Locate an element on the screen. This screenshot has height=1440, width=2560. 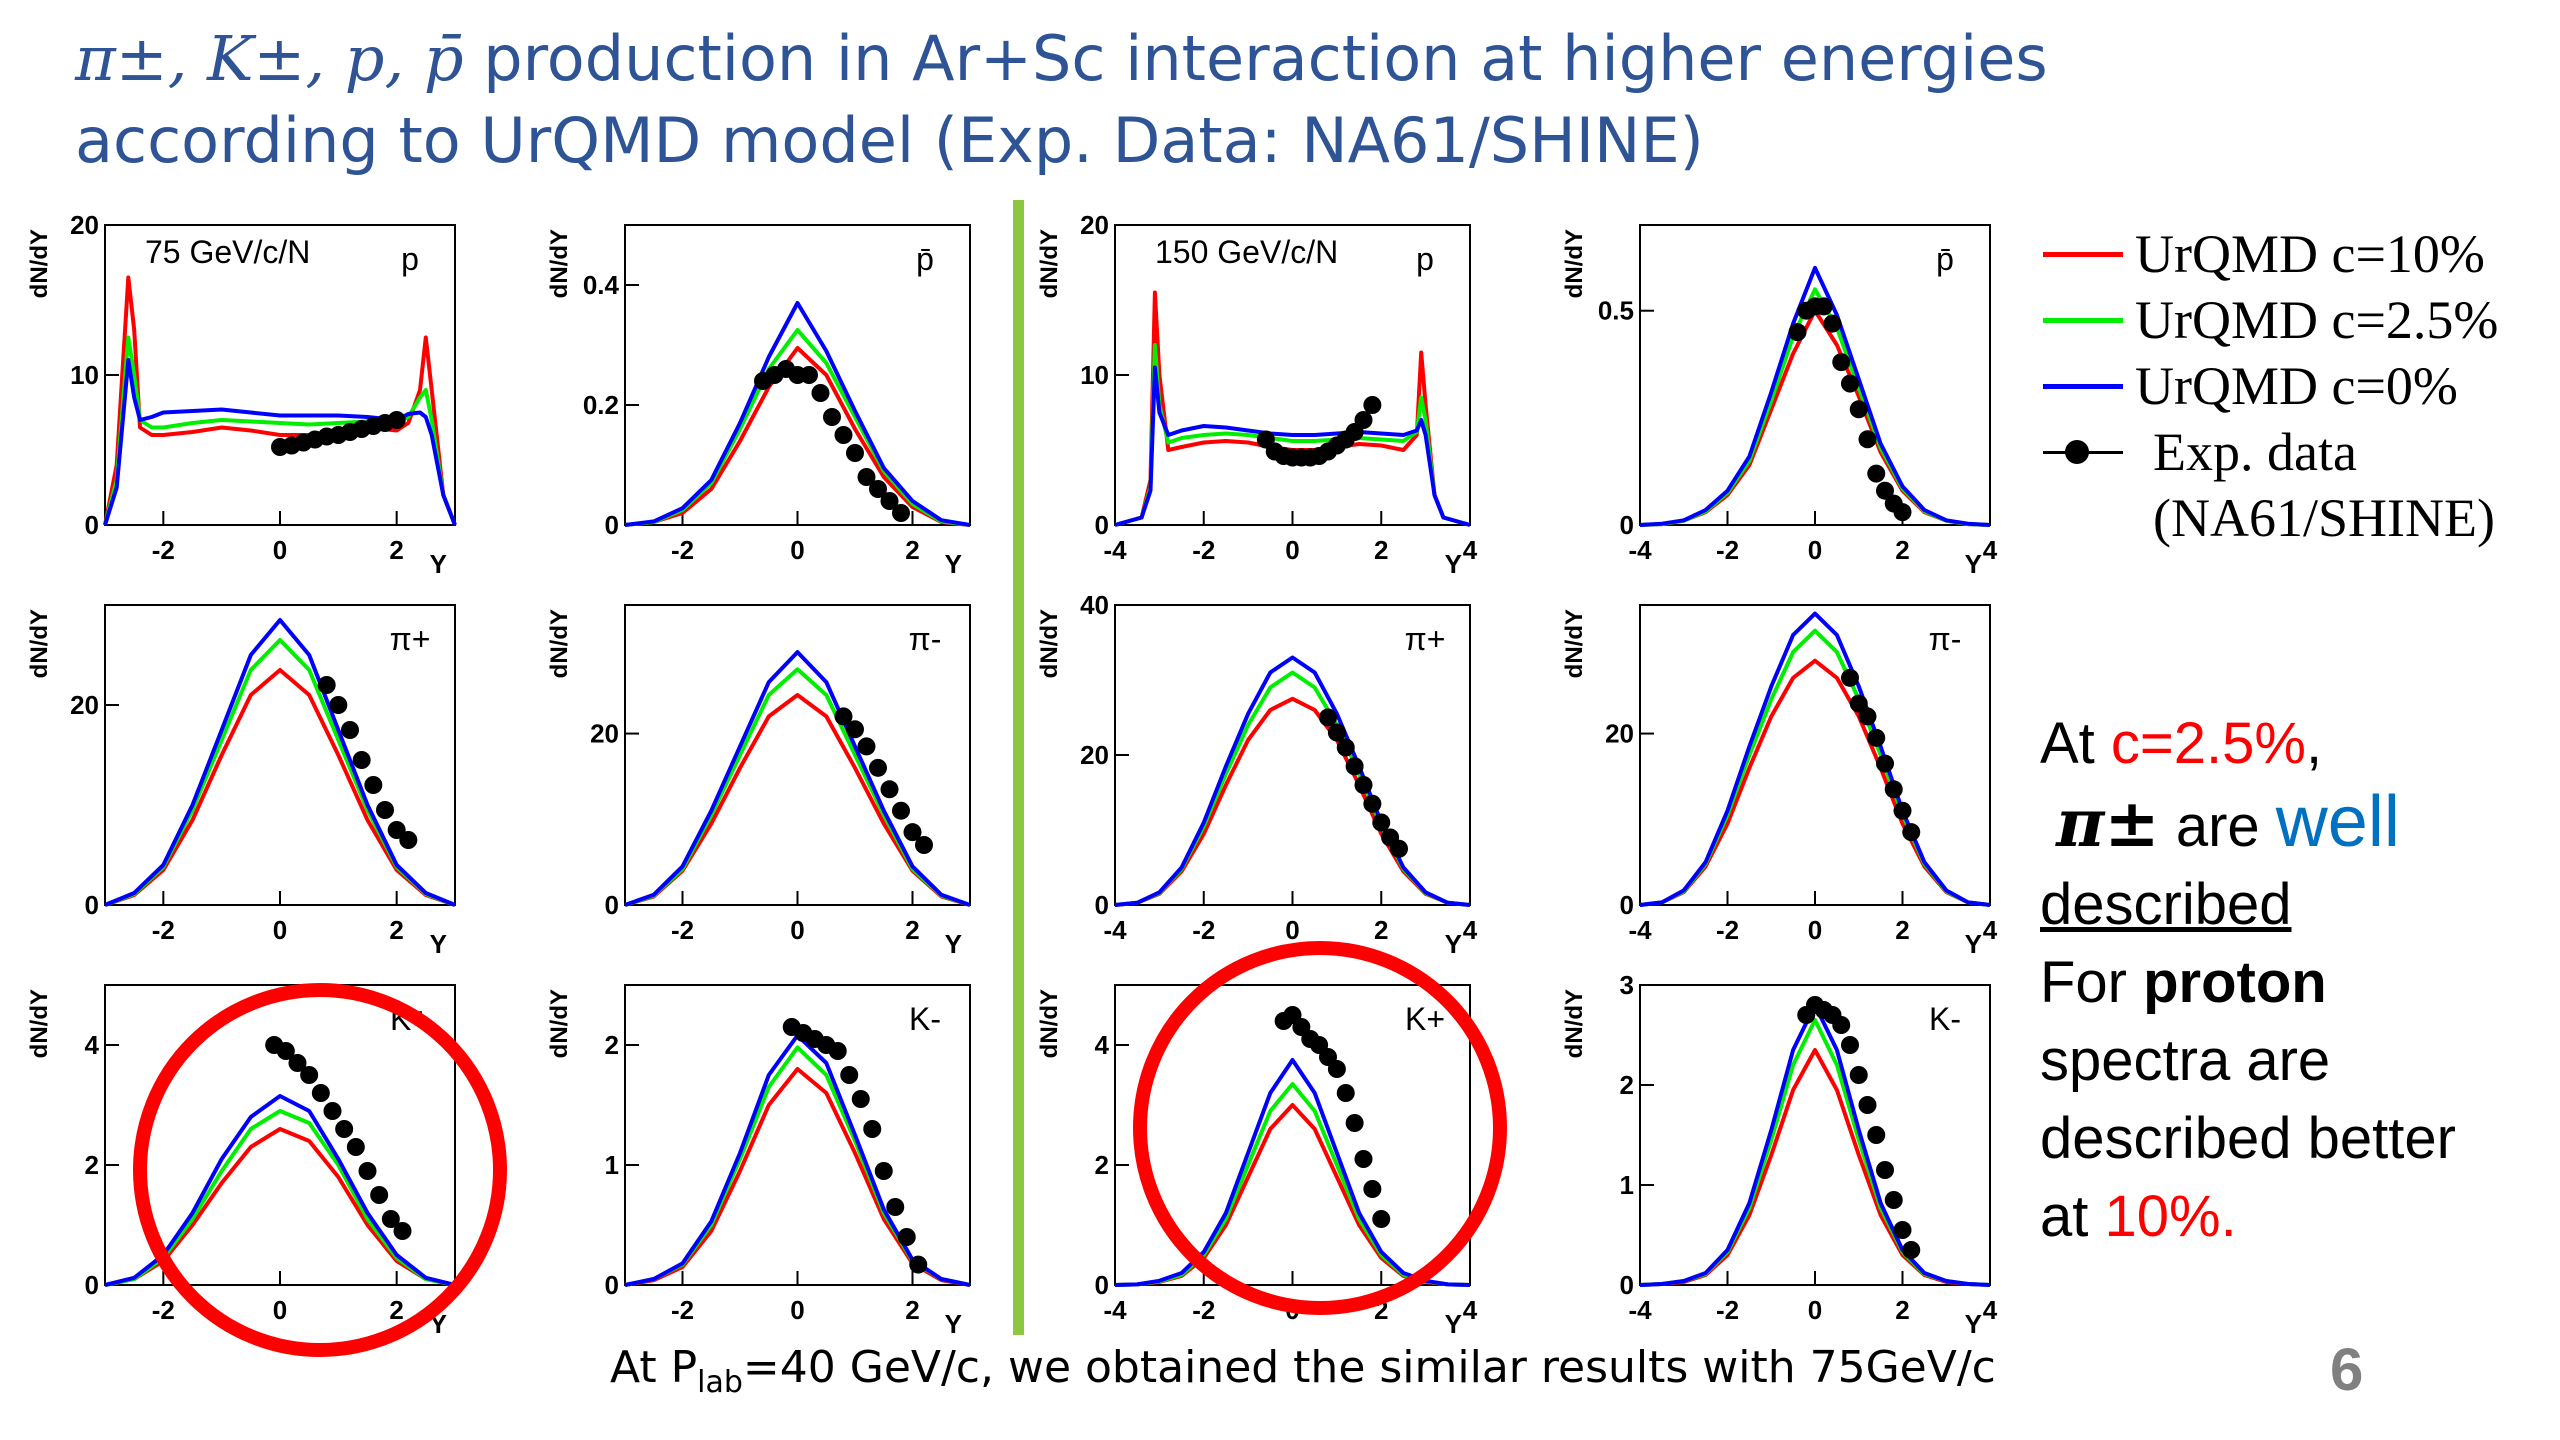
chart-panel: -4 -2 0 2 4 0 20 YdN/dY π- is located at coordinates (1779, 781).